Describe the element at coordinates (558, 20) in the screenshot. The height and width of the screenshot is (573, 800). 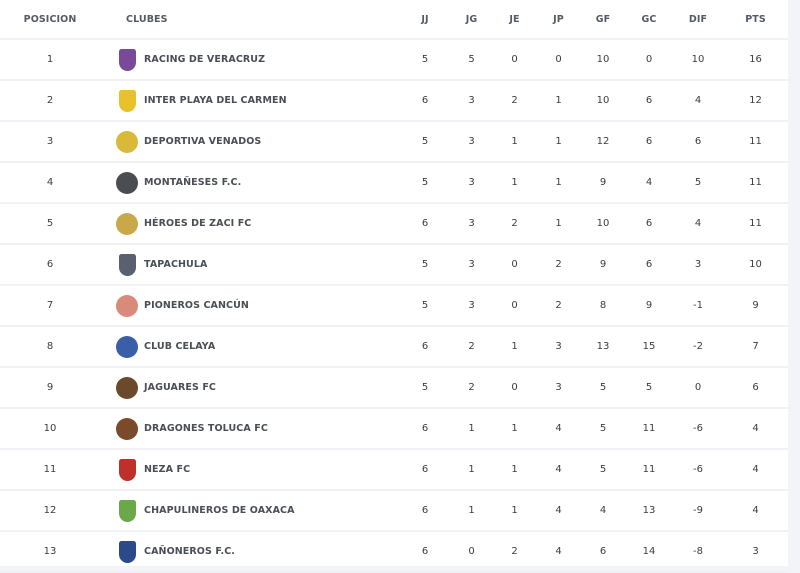
I see `header-jp: JP` at that location.